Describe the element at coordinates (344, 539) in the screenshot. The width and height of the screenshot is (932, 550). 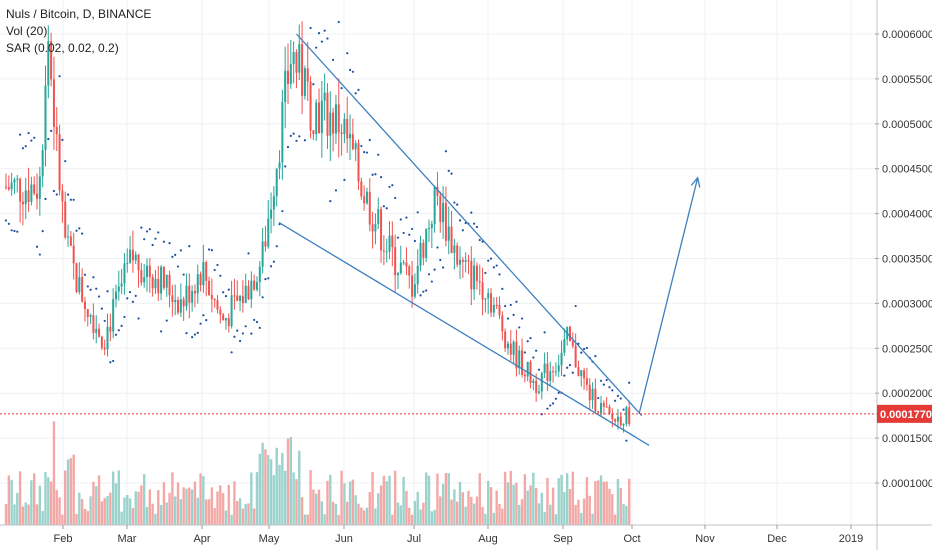
I see `x-tick-label: Jun` at that location.